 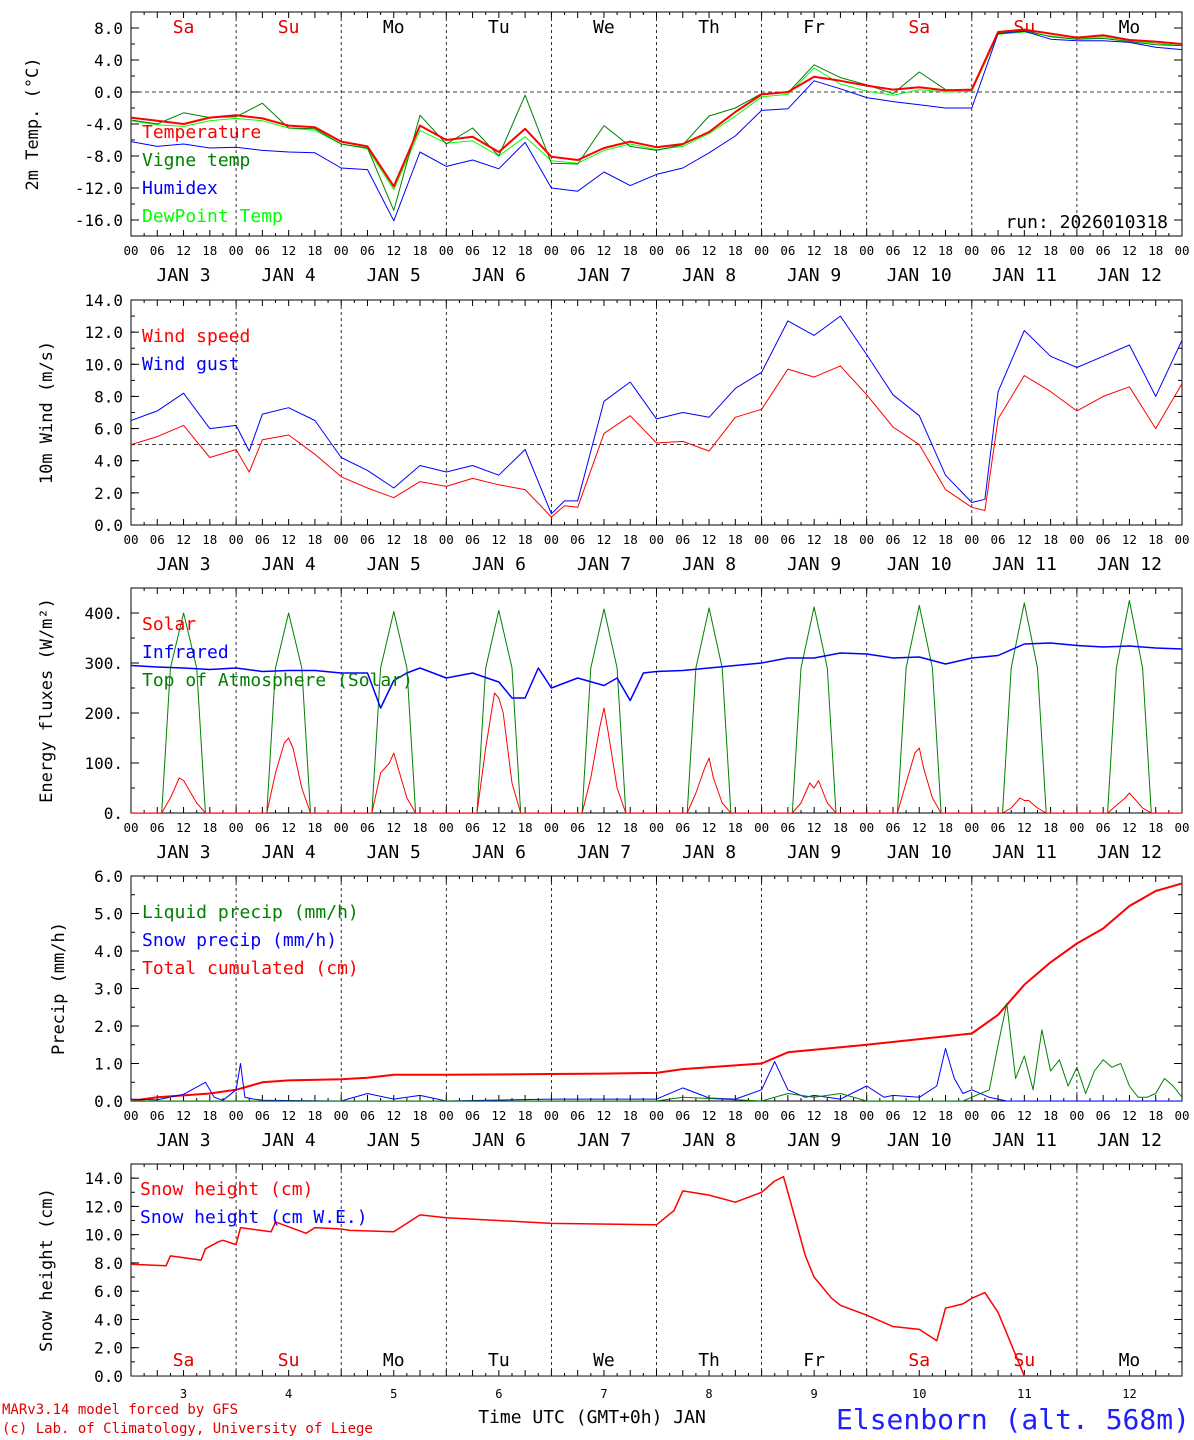 What do you see at coordinates (201, 132) in the screenshot?
I see `legend-entry: Temperature` at bounding box center [201, 132].